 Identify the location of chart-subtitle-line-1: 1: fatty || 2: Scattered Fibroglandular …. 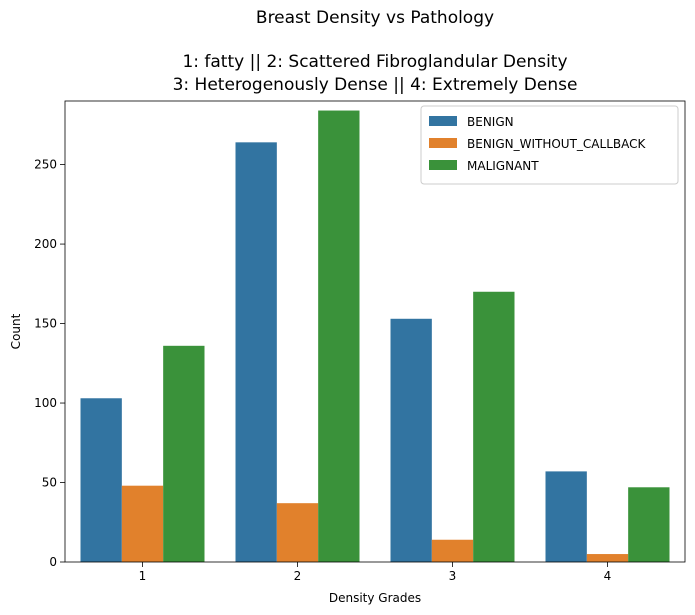
(375, 62).